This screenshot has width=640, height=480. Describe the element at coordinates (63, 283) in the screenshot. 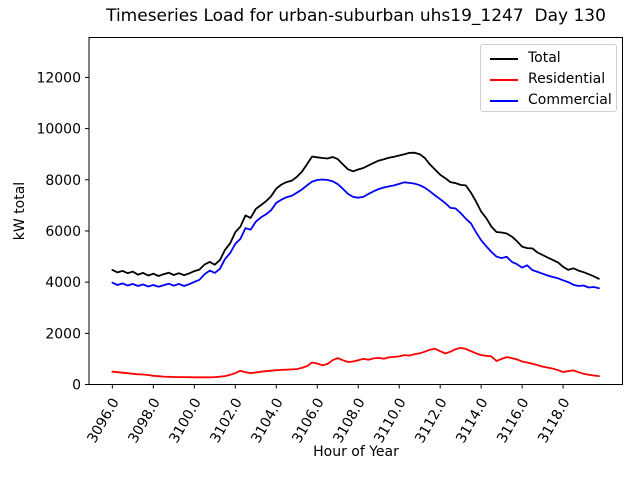

I see `y-tick-label: 4000` at that location.